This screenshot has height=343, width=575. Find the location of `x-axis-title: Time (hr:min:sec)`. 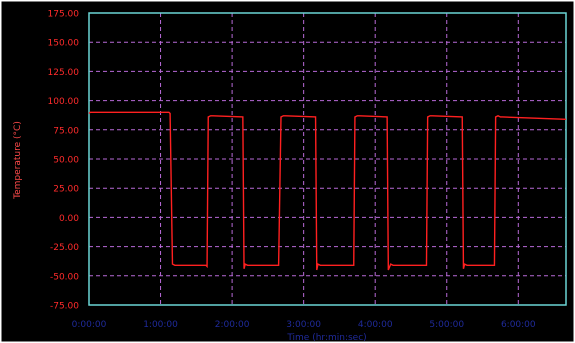

x-axis-title: Time (hr:min:sec) is located at coordinates (326, 338).